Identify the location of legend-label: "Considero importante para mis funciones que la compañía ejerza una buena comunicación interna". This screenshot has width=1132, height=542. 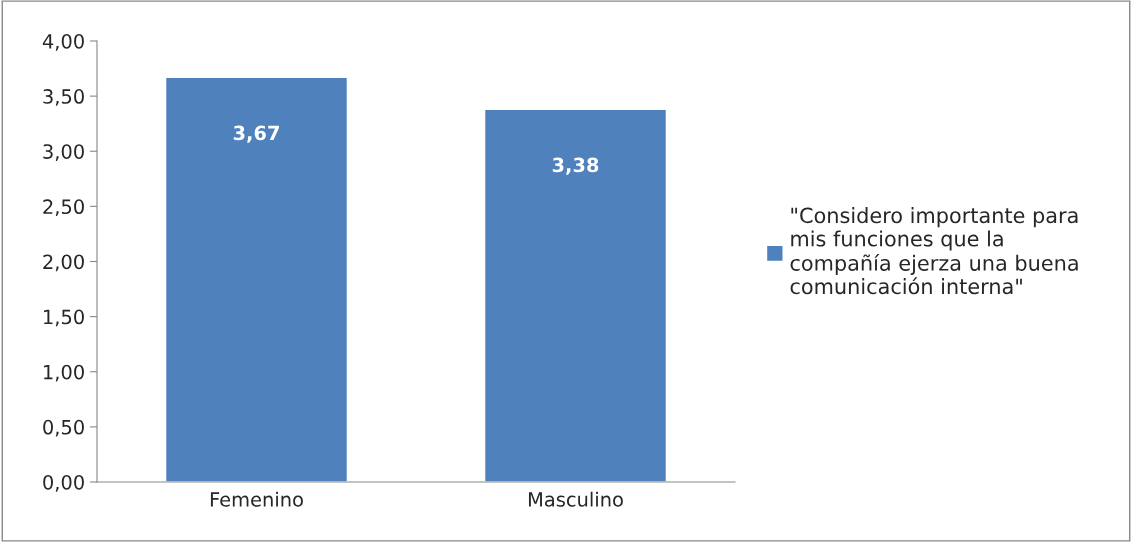
(934, 251).